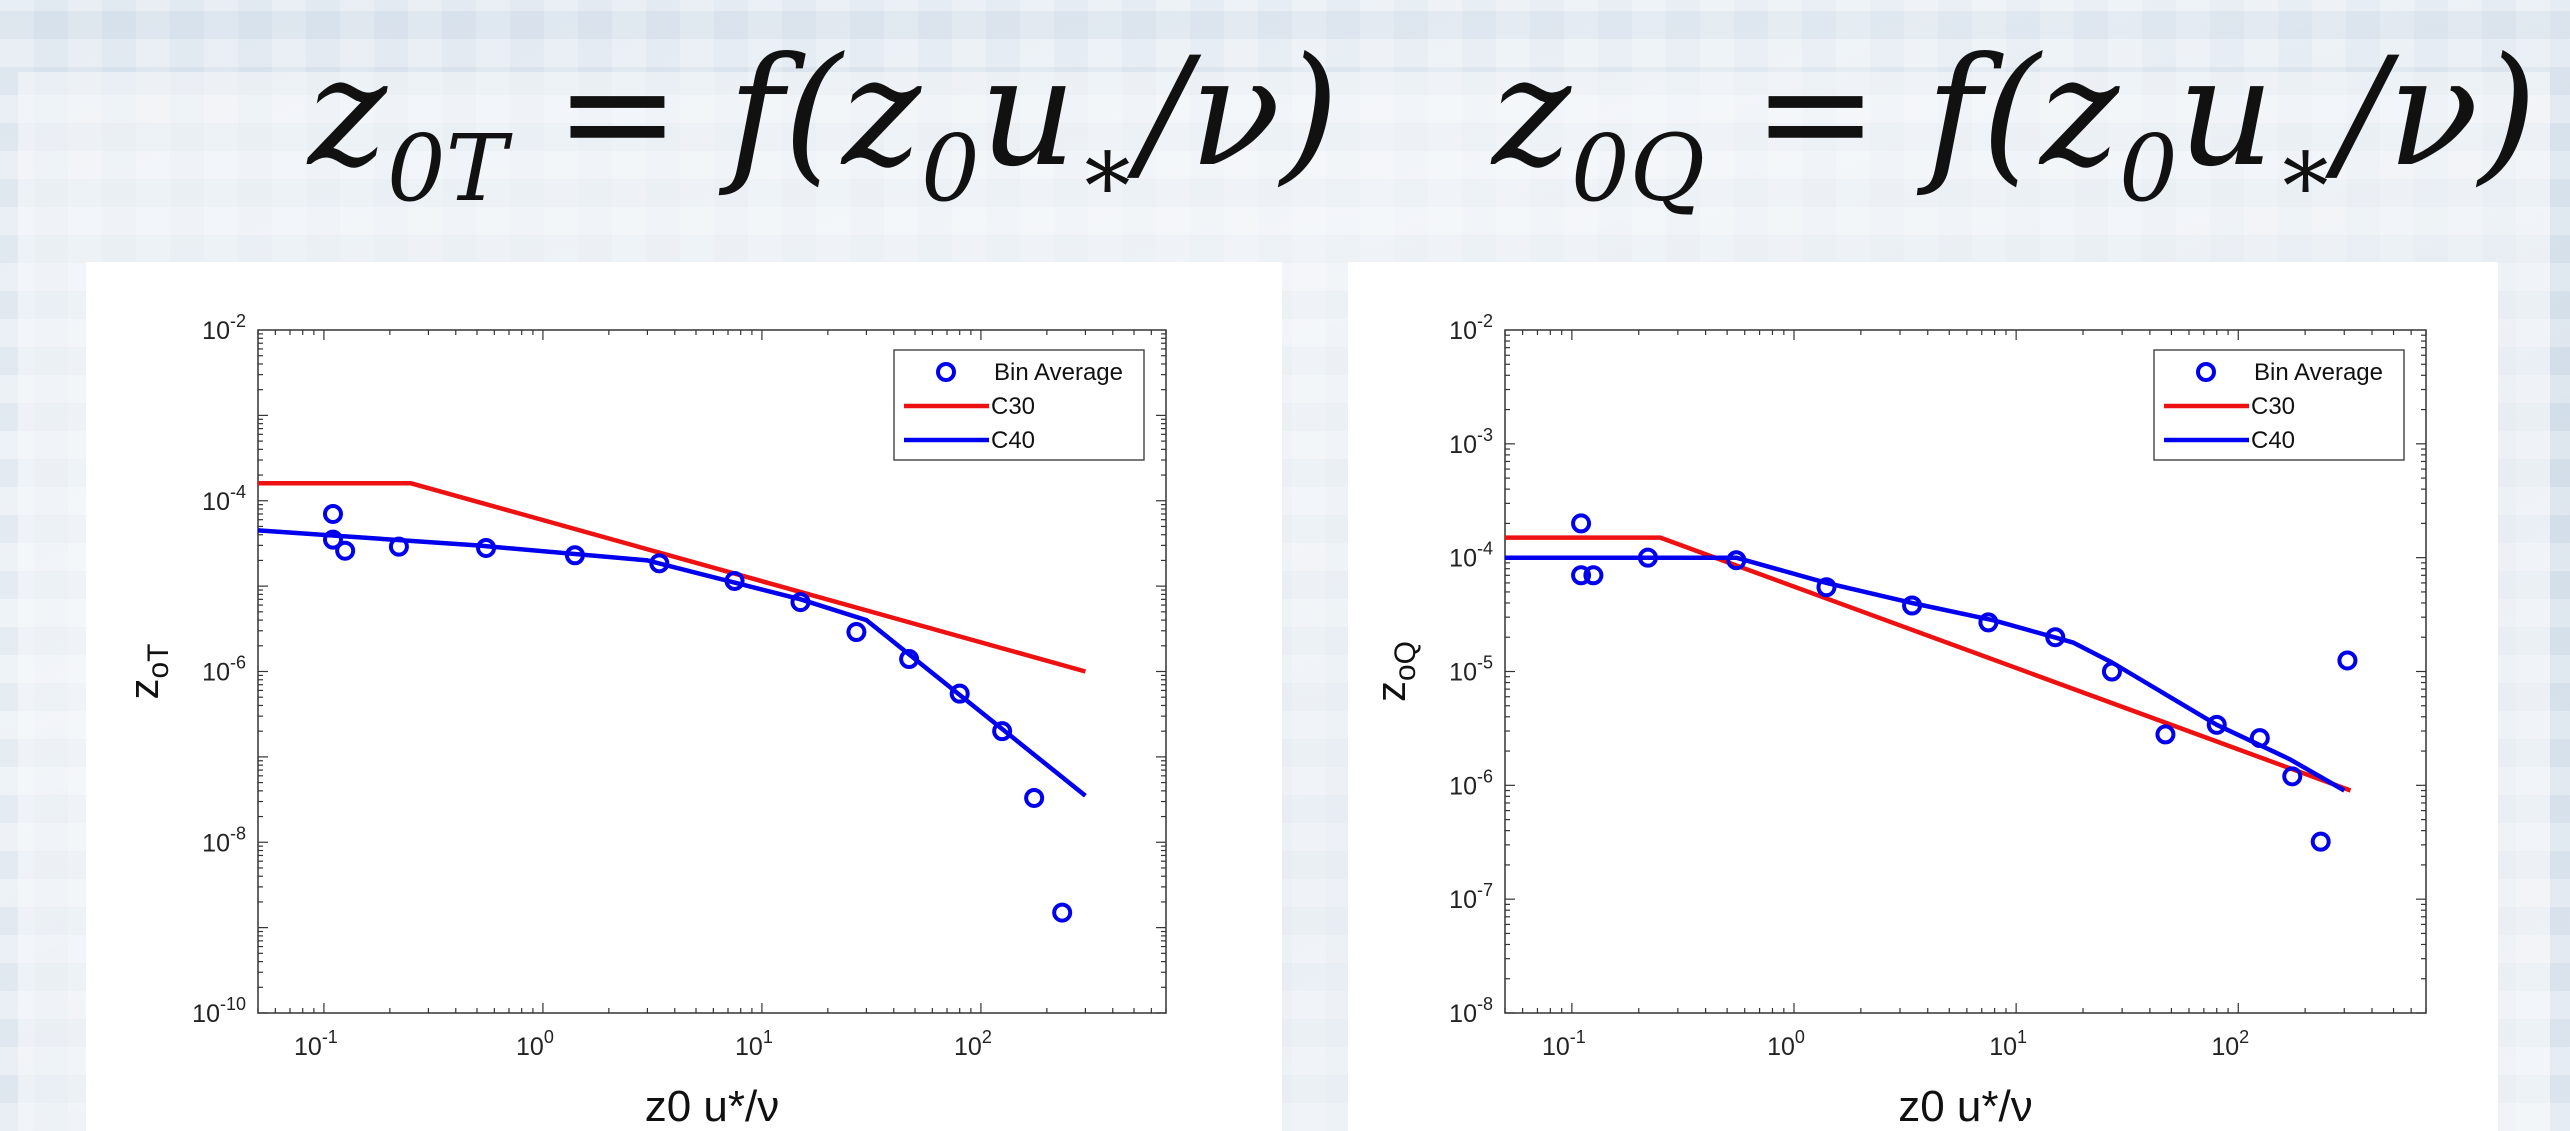 The width and height of the screenshot is (2570, 1131). I want to click on y-tick-label: 10⁻⁵, so click(1471, 670).